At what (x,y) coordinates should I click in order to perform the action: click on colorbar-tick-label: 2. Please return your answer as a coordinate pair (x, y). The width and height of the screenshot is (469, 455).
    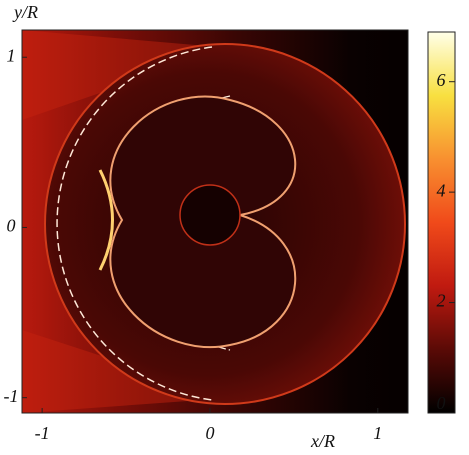
    Looking at the image, I should click on (441, 301).